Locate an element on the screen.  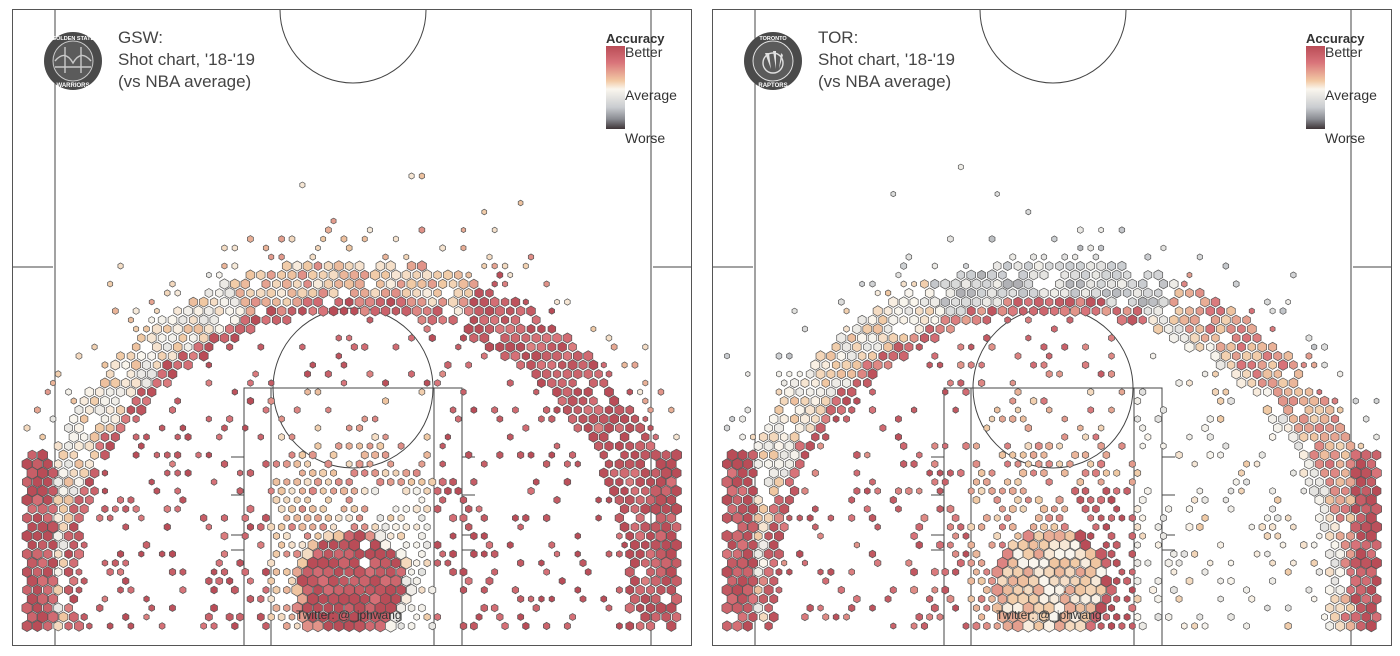
logo-inner is located at coordinates (73, 61).